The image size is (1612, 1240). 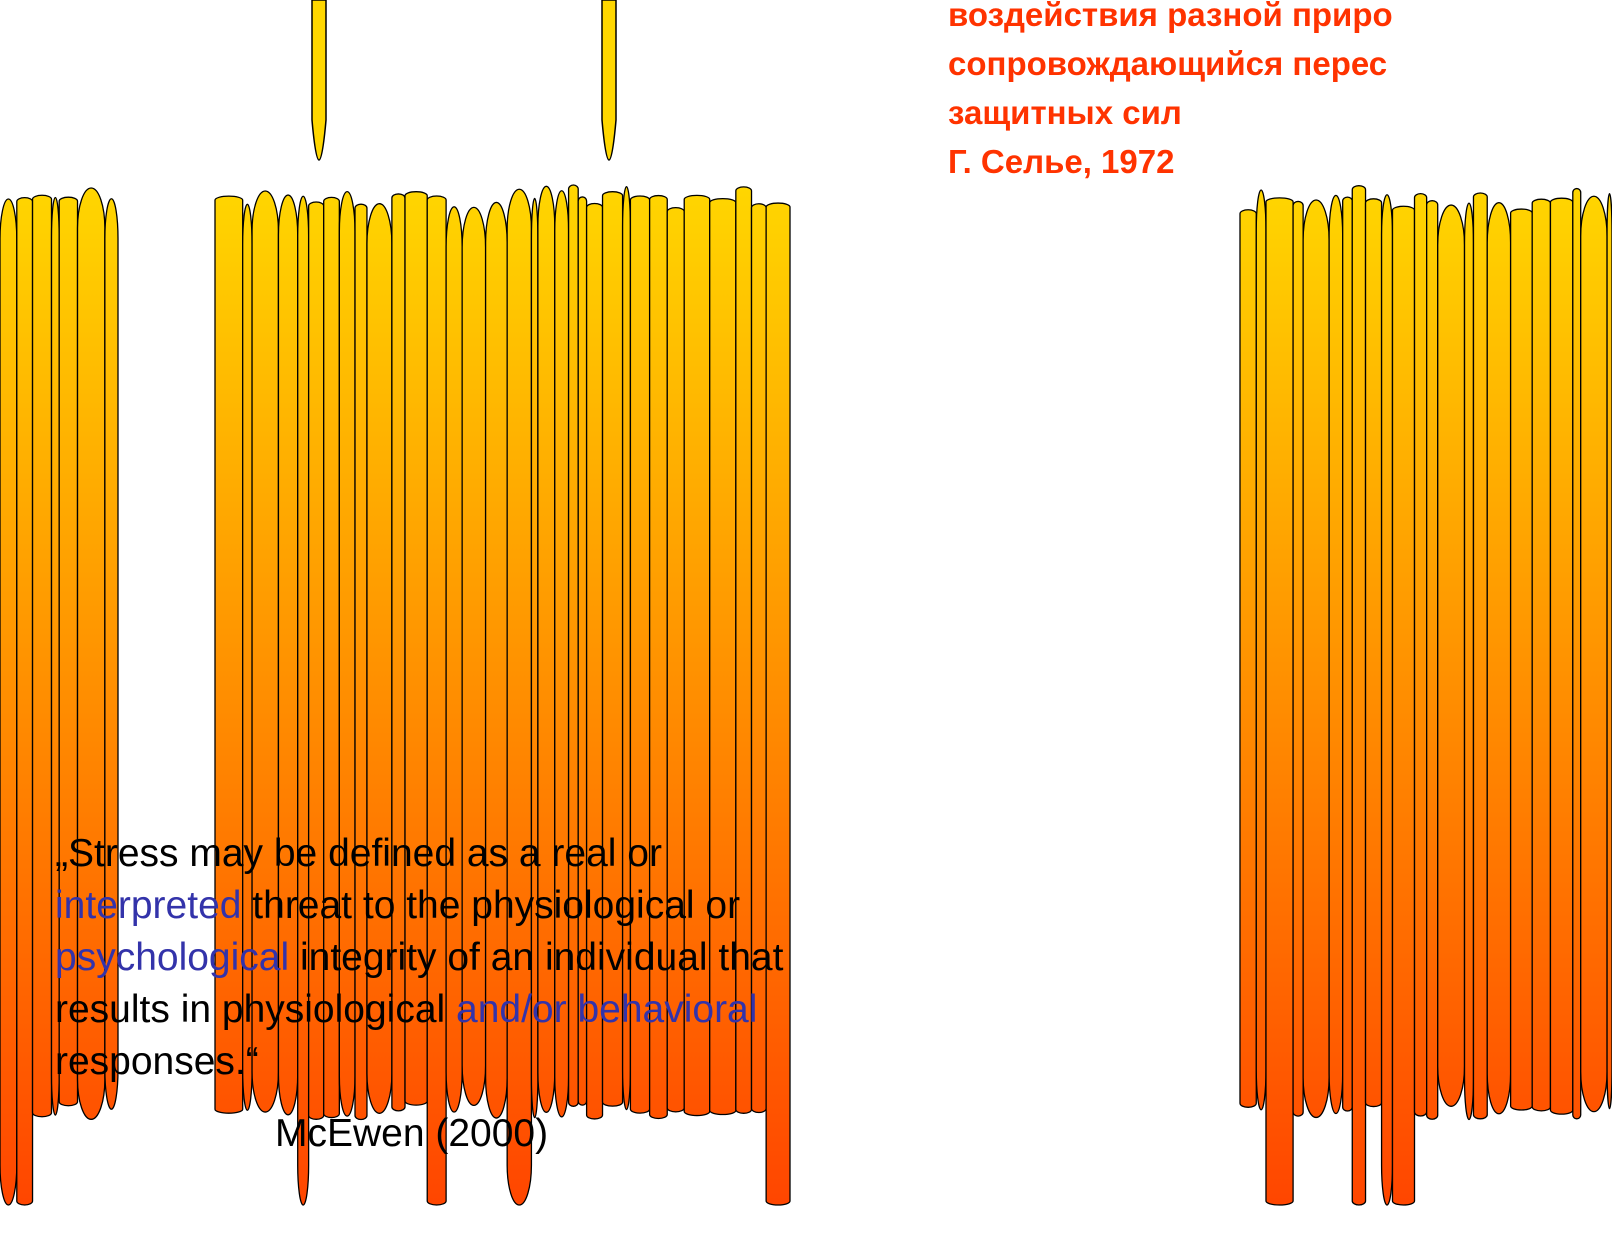 I want to click on quote-segment: and/or behavioral, so click(x=607, y=1009).